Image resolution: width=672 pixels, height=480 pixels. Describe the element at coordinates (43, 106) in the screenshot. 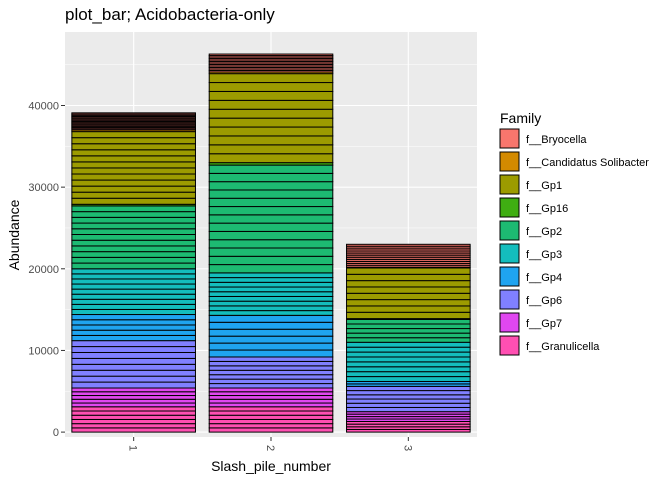

I see `y-tick-label: 40000` at that location.